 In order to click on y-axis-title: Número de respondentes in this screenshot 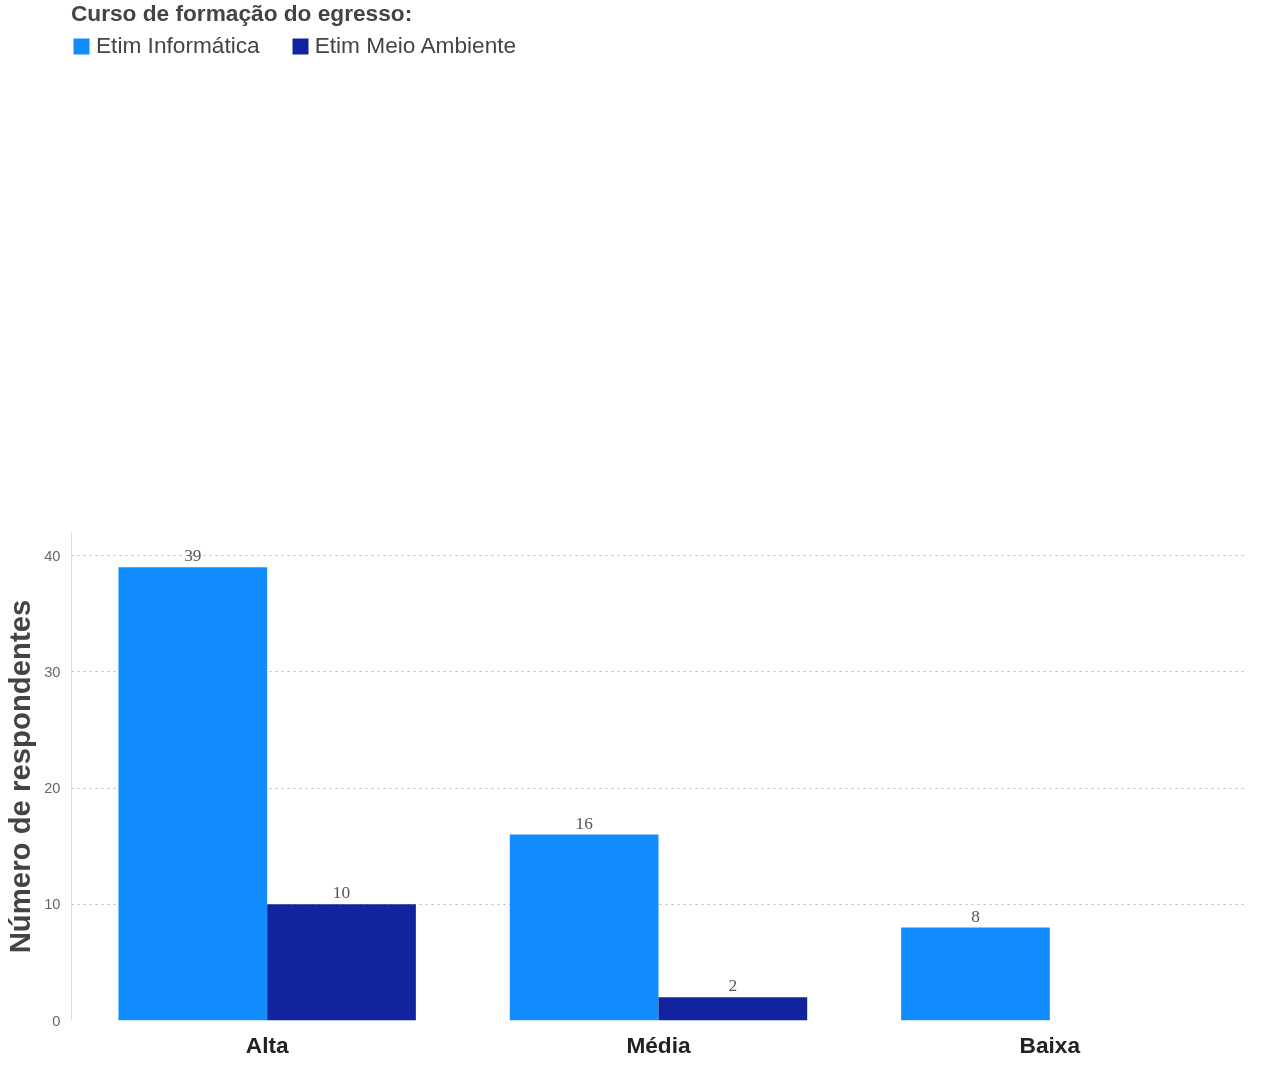, I will do `click(20, 776)`.